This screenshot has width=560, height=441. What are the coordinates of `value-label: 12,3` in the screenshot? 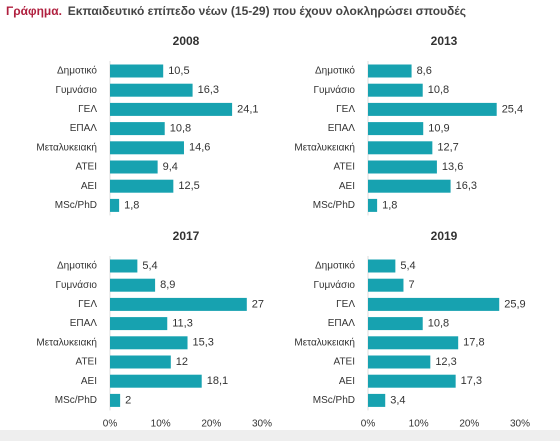 It's located at (445, 362).